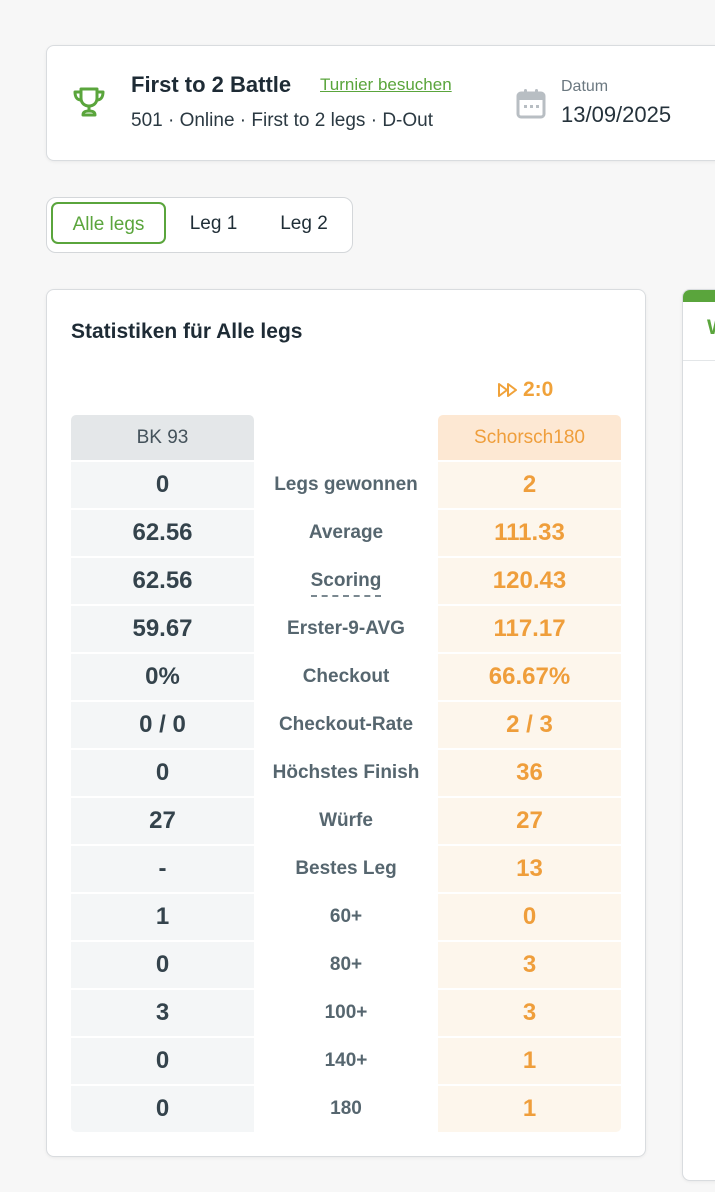  I want to click on stat-row: 0 / 0 Checkout-Rate 2 / 3, so click(346, 725).